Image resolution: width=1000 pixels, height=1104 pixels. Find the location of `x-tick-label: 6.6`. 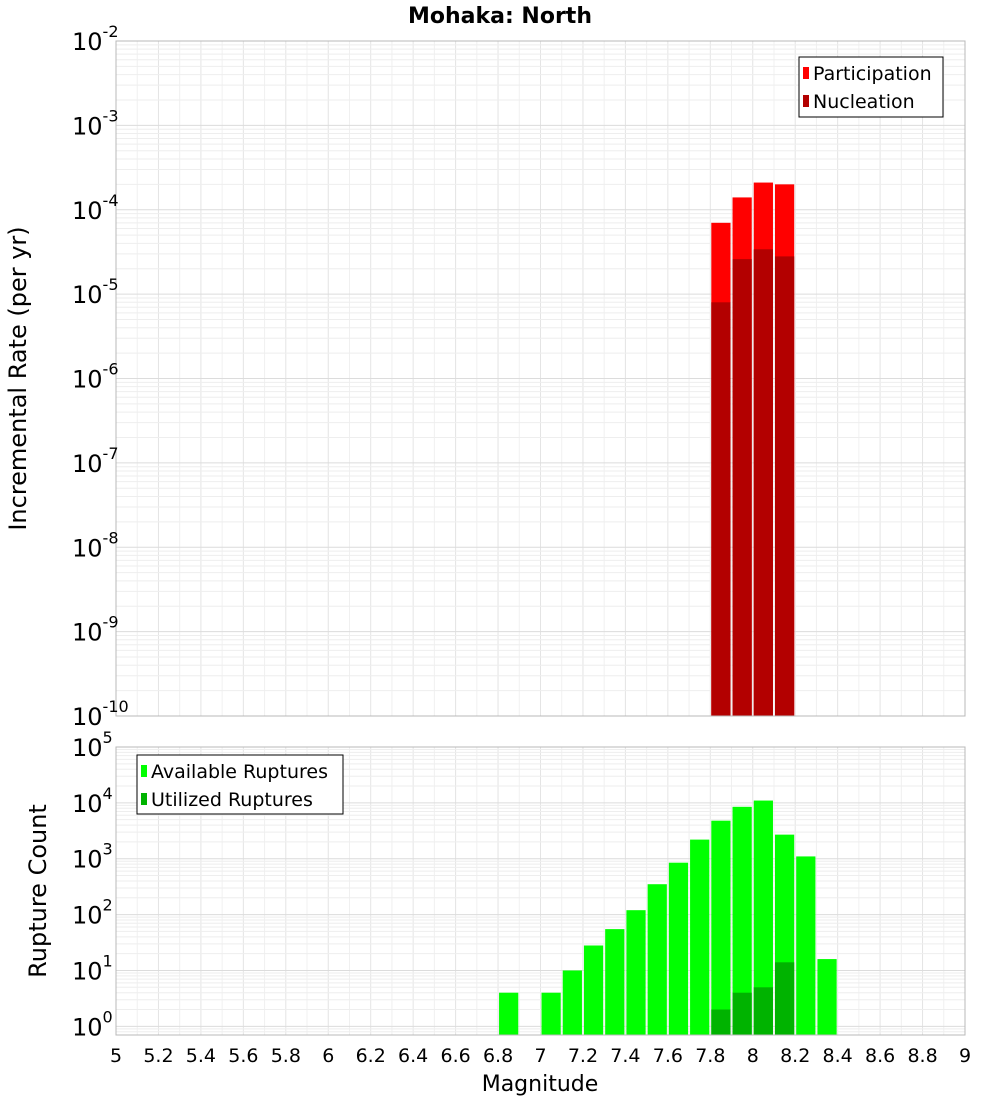

x-tick-label: 6.6 is located at coordinates (455, 1056).